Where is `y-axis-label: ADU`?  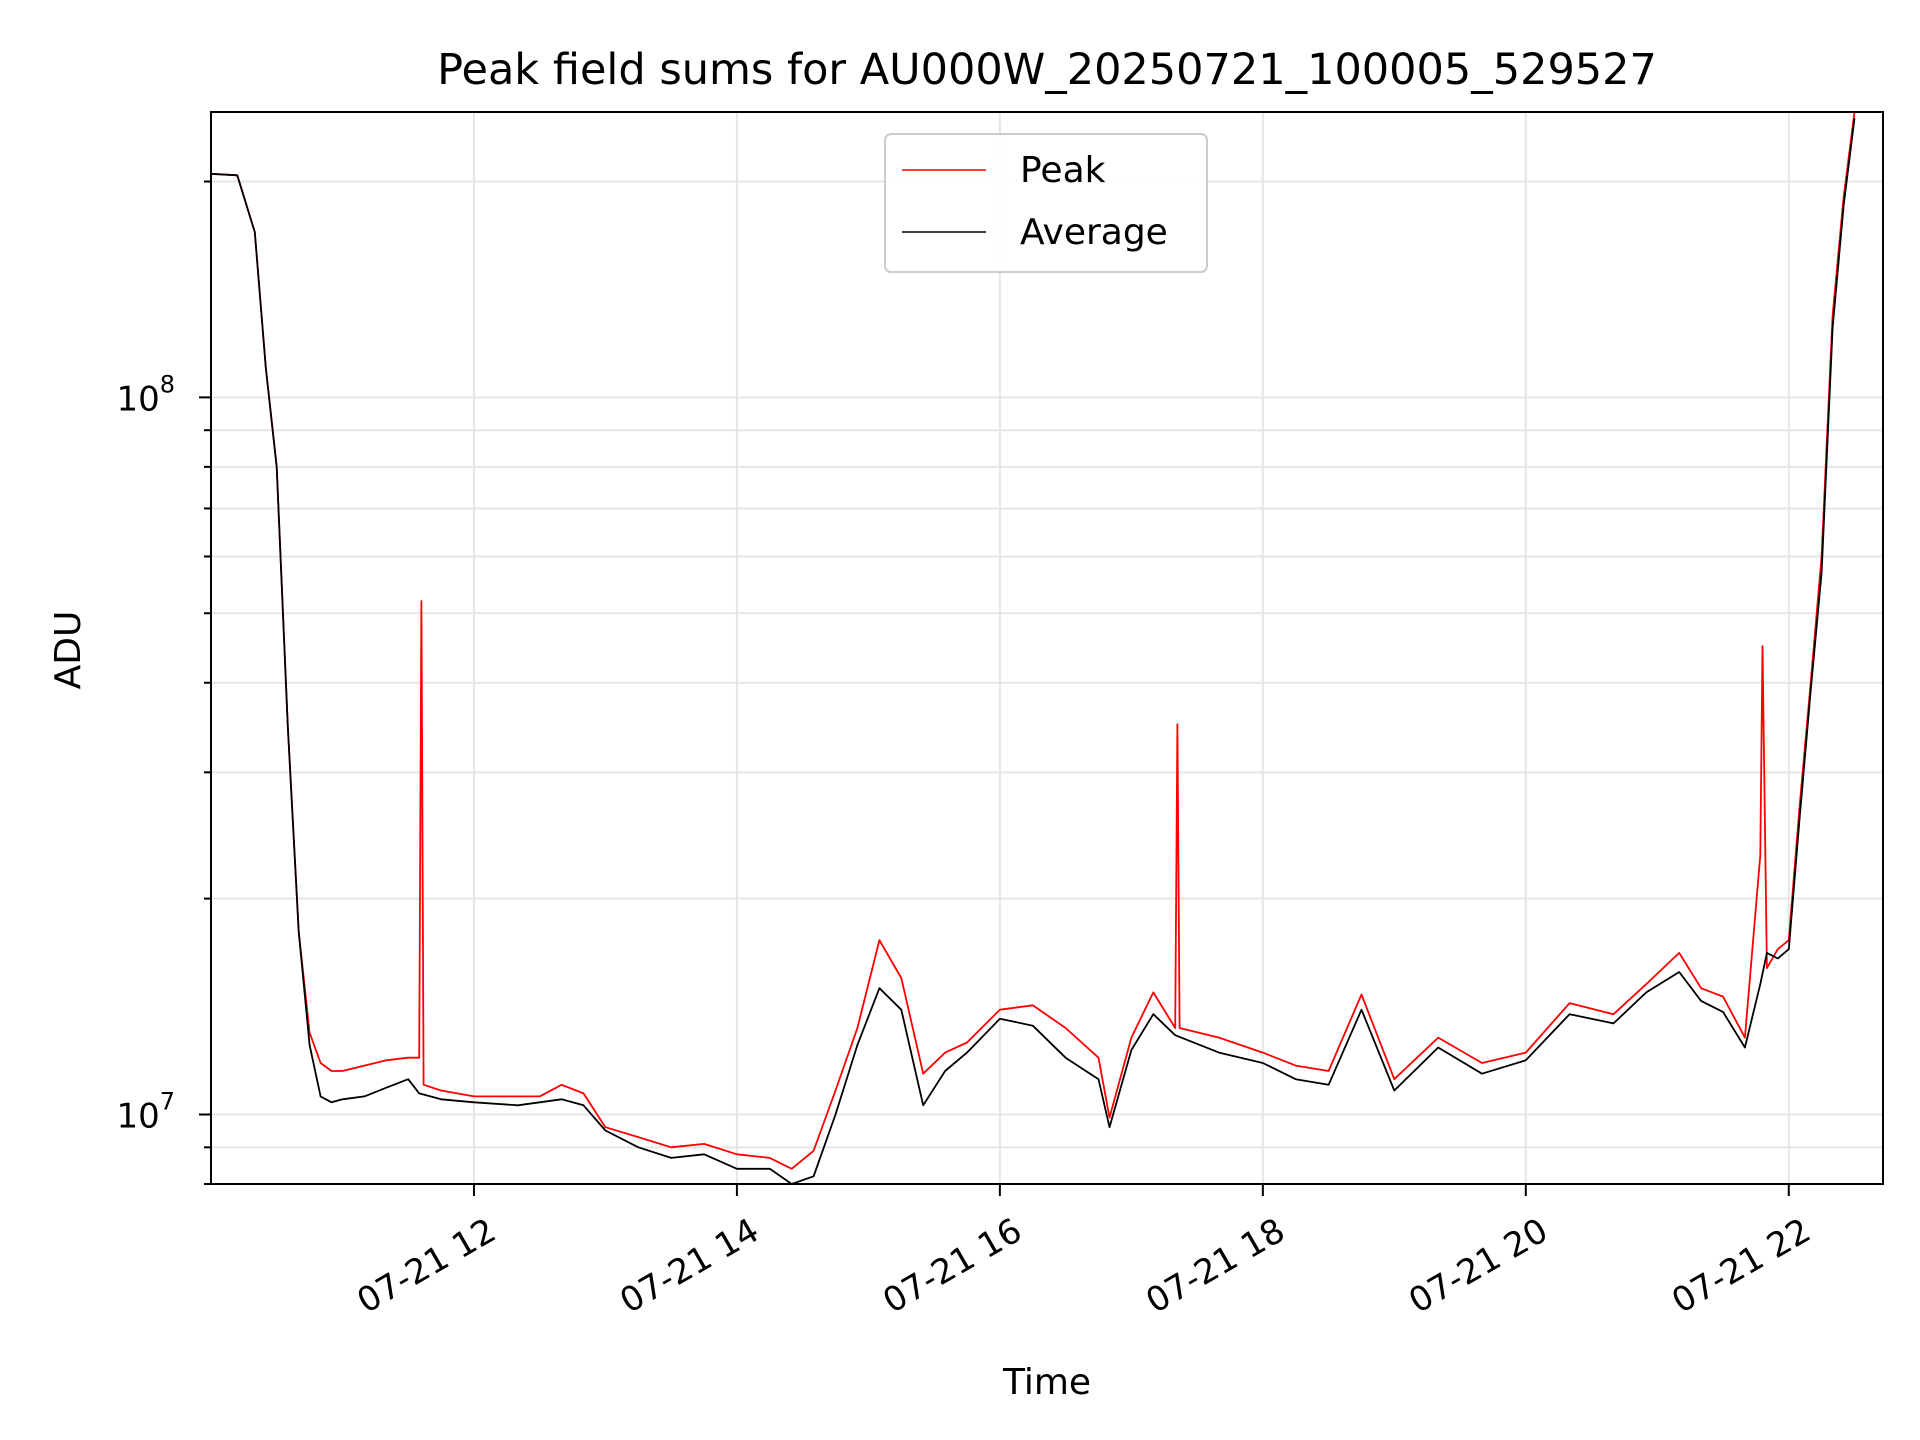
y-axis-label: ADU is located at coordinates (68, 650).